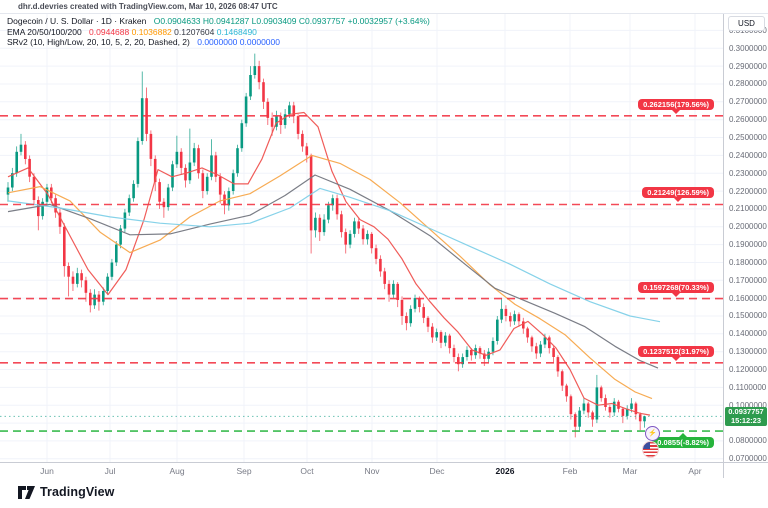  I want to click on tradingview-logo: TradingView, so click(66, 492).